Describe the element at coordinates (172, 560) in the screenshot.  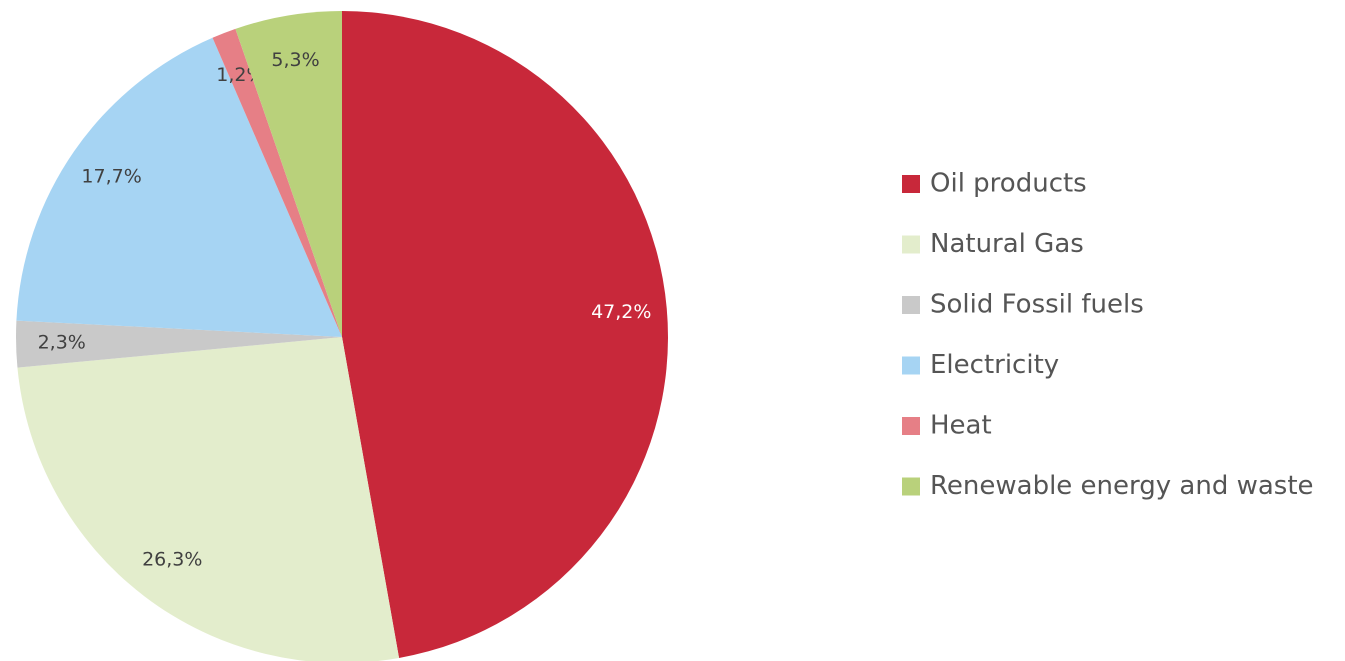
I see `slice-label: 26,3%` at that location.